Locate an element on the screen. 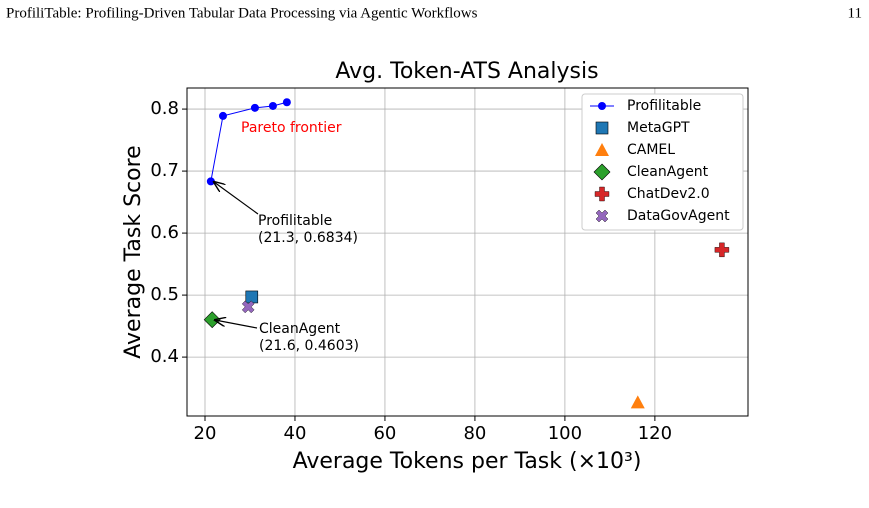 This screenshot has height=508, width=869. y-tick-label: 0.5 is located at coordinates (164, 294).